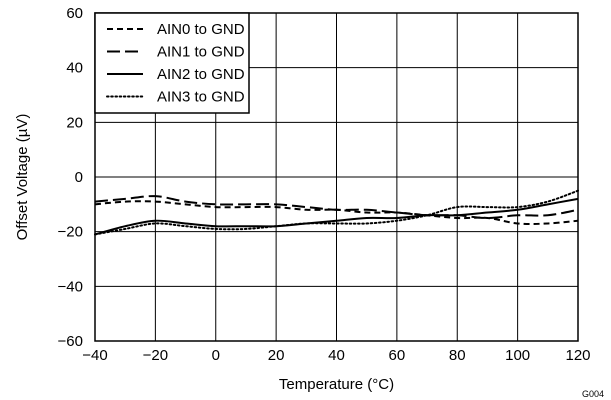 This screenshot has width=611, height=400. I want to click on y-tick-label: −20, so click(70, 232).